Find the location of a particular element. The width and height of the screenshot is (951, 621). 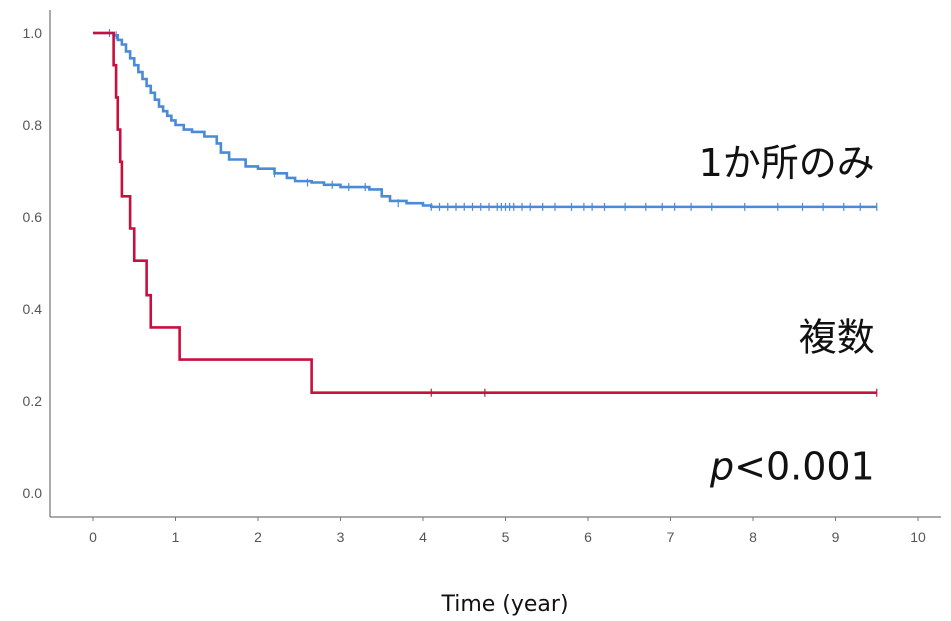

y-tick-label: 1.0 is located at coordinates (33, 33).